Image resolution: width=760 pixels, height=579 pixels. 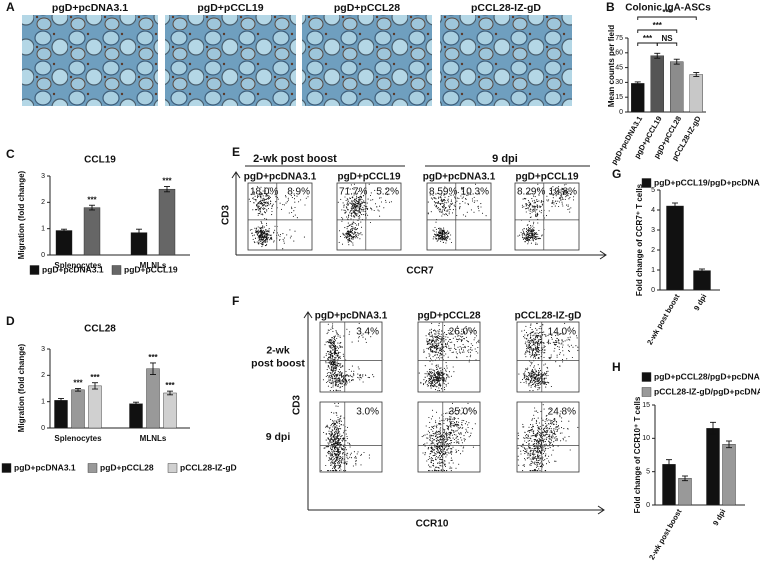 I want to click on row-label: 9 dpi, so click(x=278, y=437).